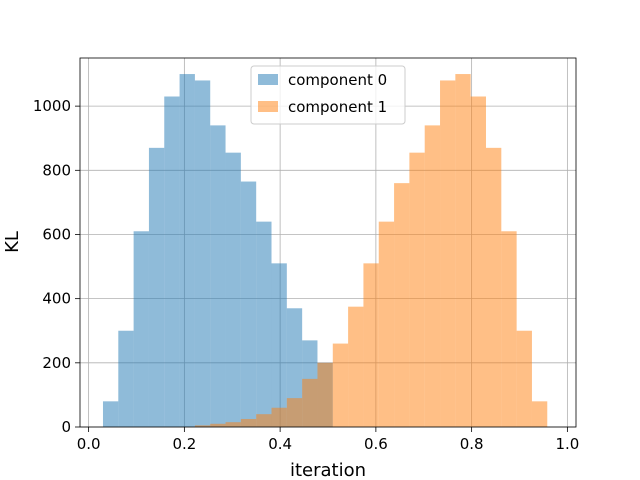  What do you see at coordinates (184, 444) in the screenshot?
I see `x-tick-label: 0.2` at bounding box center [184, 444].